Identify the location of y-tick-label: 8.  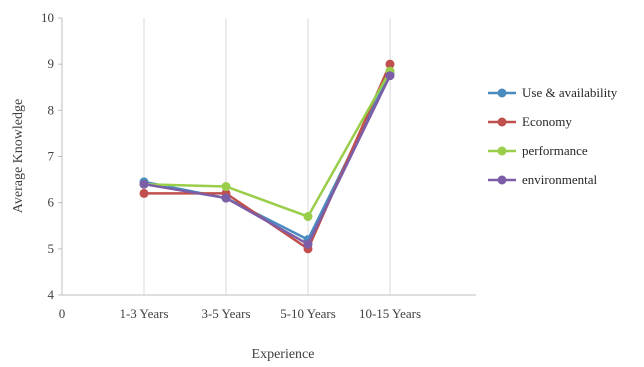
(51, 109).